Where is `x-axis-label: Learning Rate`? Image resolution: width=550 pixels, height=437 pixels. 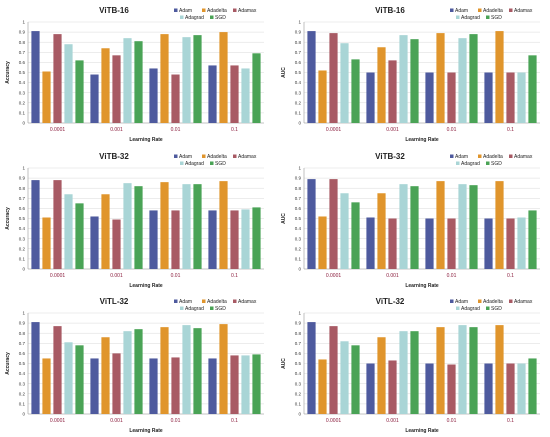
x-axis-label: Learning Rate is located at coordinates (422, 140).